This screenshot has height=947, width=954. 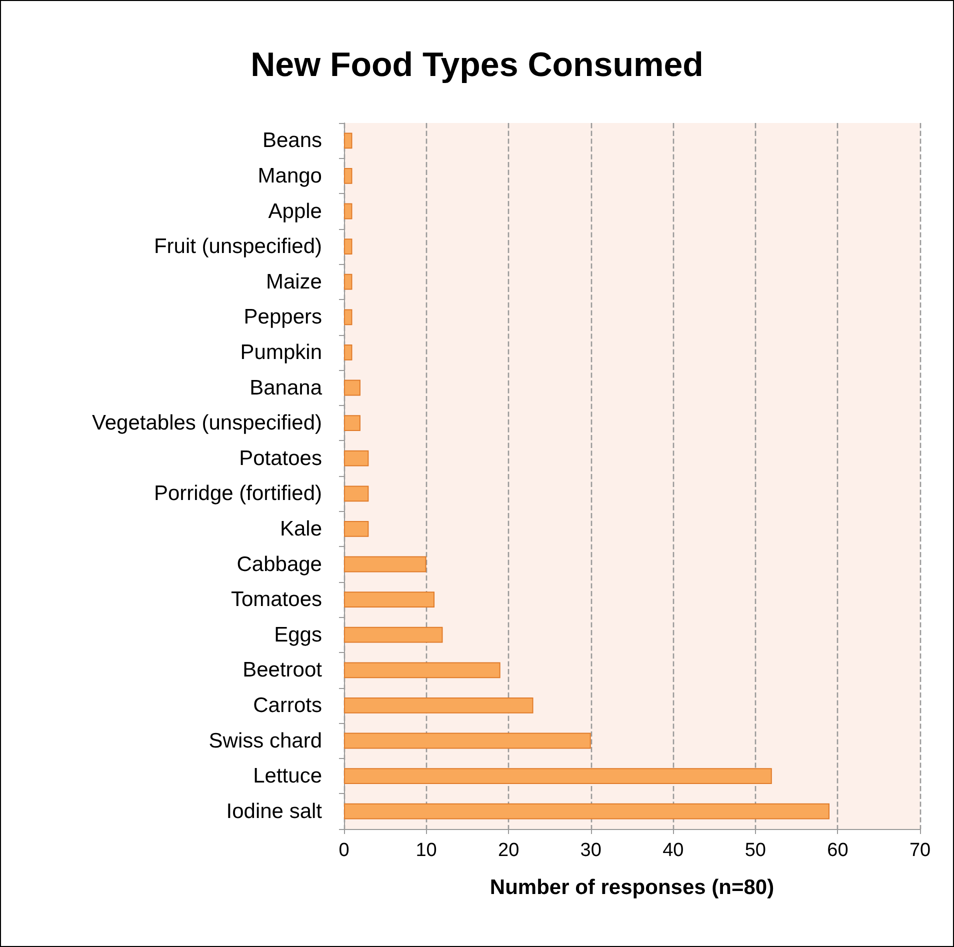 I want to click on x-axis-title: Number of responses (n=80), so click(x=632, y=887).